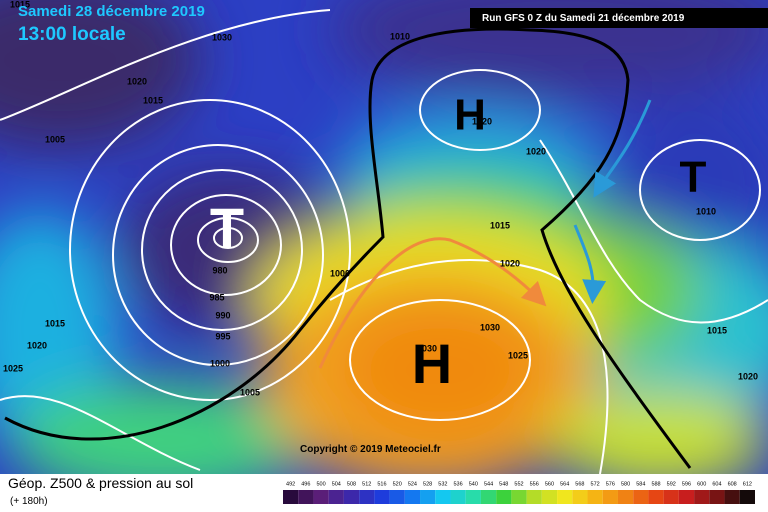  What do you see at coordinates (732, 484) in the screenshot?
I see `scale-label: 608` at bounding box center [732, 484].